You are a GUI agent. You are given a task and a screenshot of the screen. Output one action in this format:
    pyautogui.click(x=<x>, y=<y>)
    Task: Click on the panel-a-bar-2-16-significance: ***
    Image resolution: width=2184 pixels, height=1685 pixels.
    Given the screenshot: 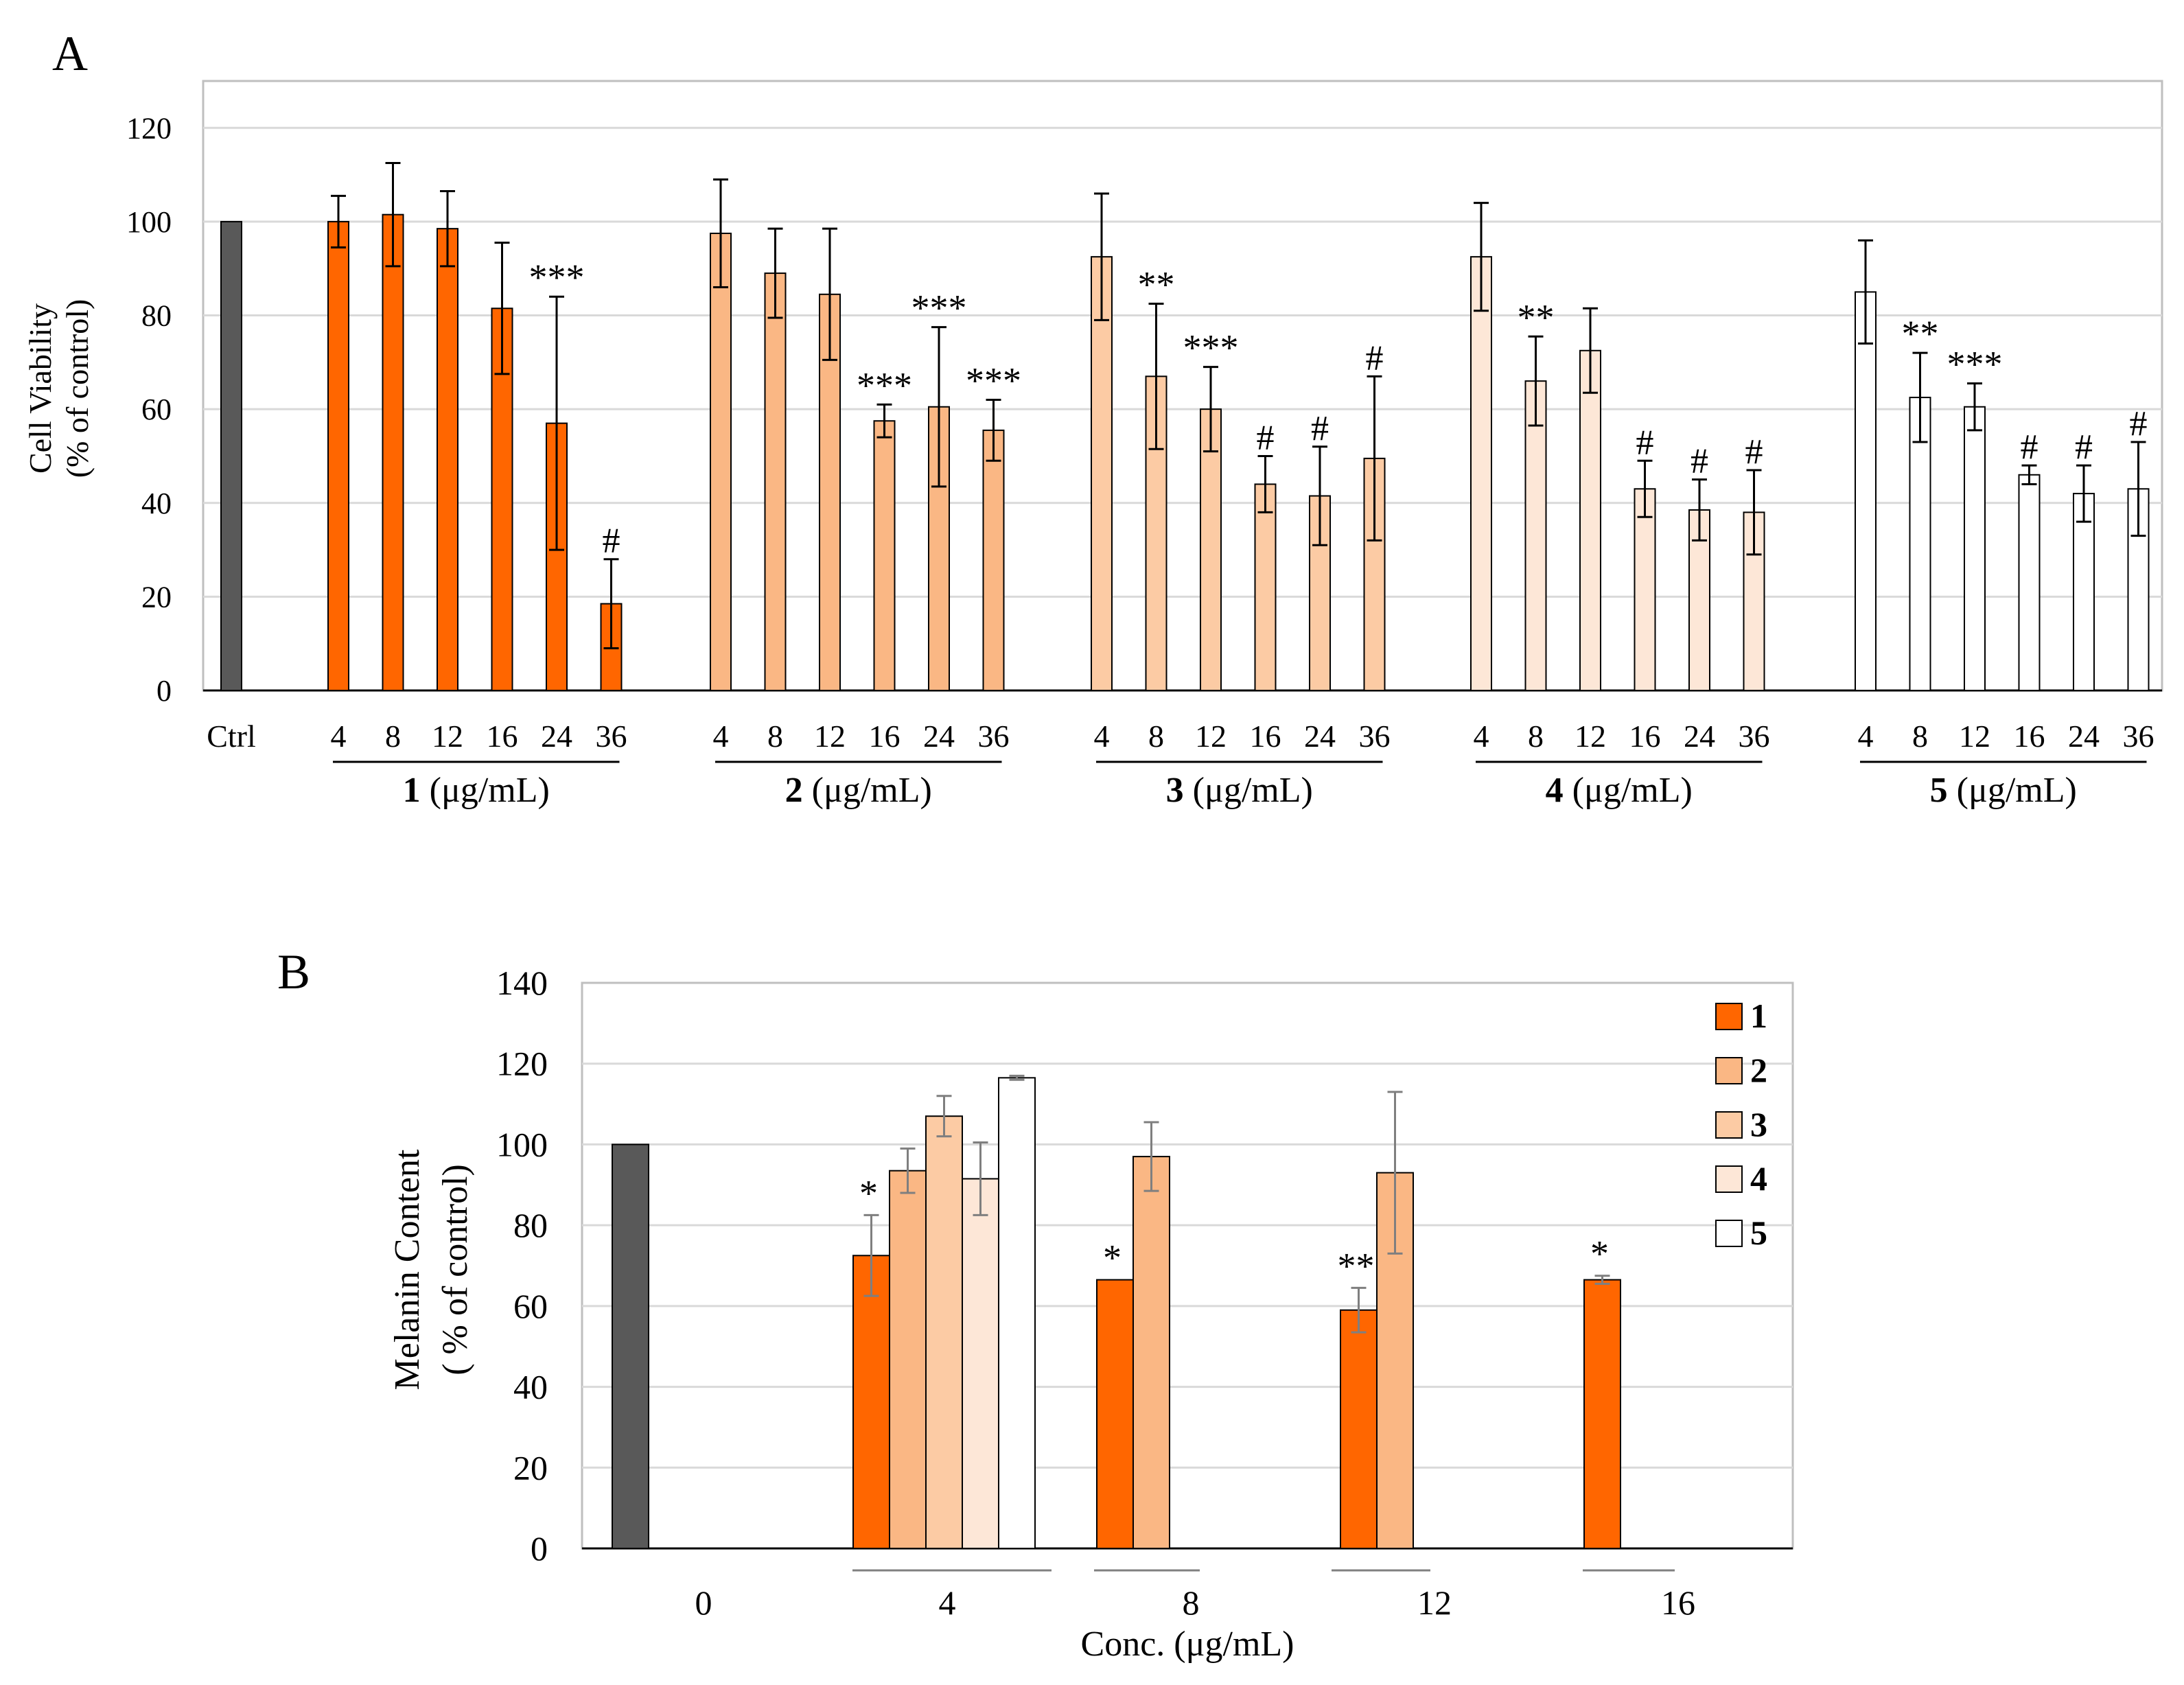 What is the action you would take?
    pyautogui.click(x=884, y=385)
    